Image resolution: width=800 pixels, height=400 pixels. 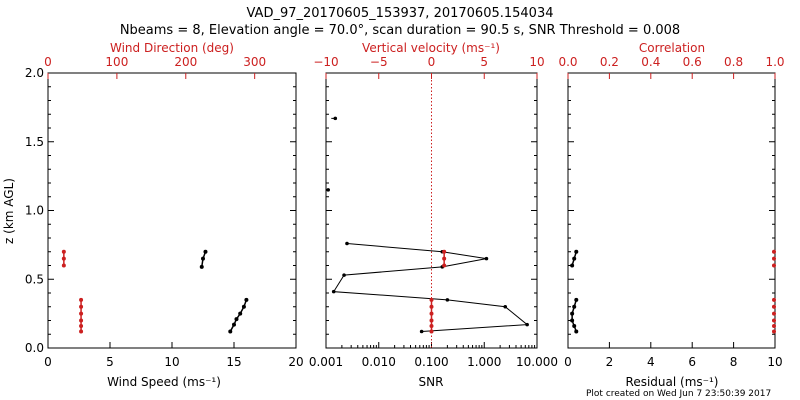 I want to click on wind-speed-line, so click(x=238, y=315).